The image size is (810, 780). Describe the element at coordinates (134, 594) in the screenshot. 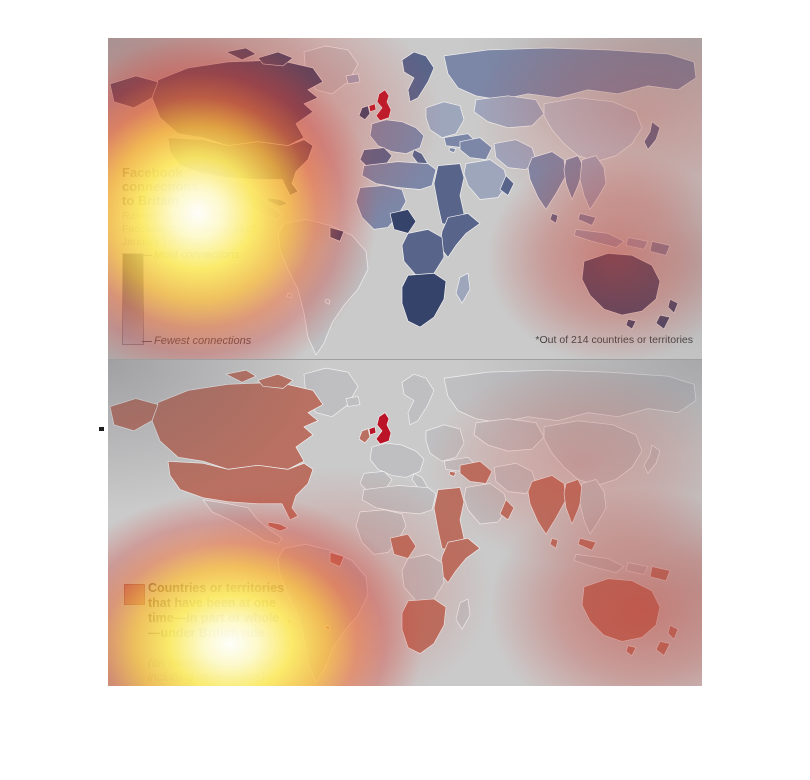

I see `legend-color-swatch` at that location.